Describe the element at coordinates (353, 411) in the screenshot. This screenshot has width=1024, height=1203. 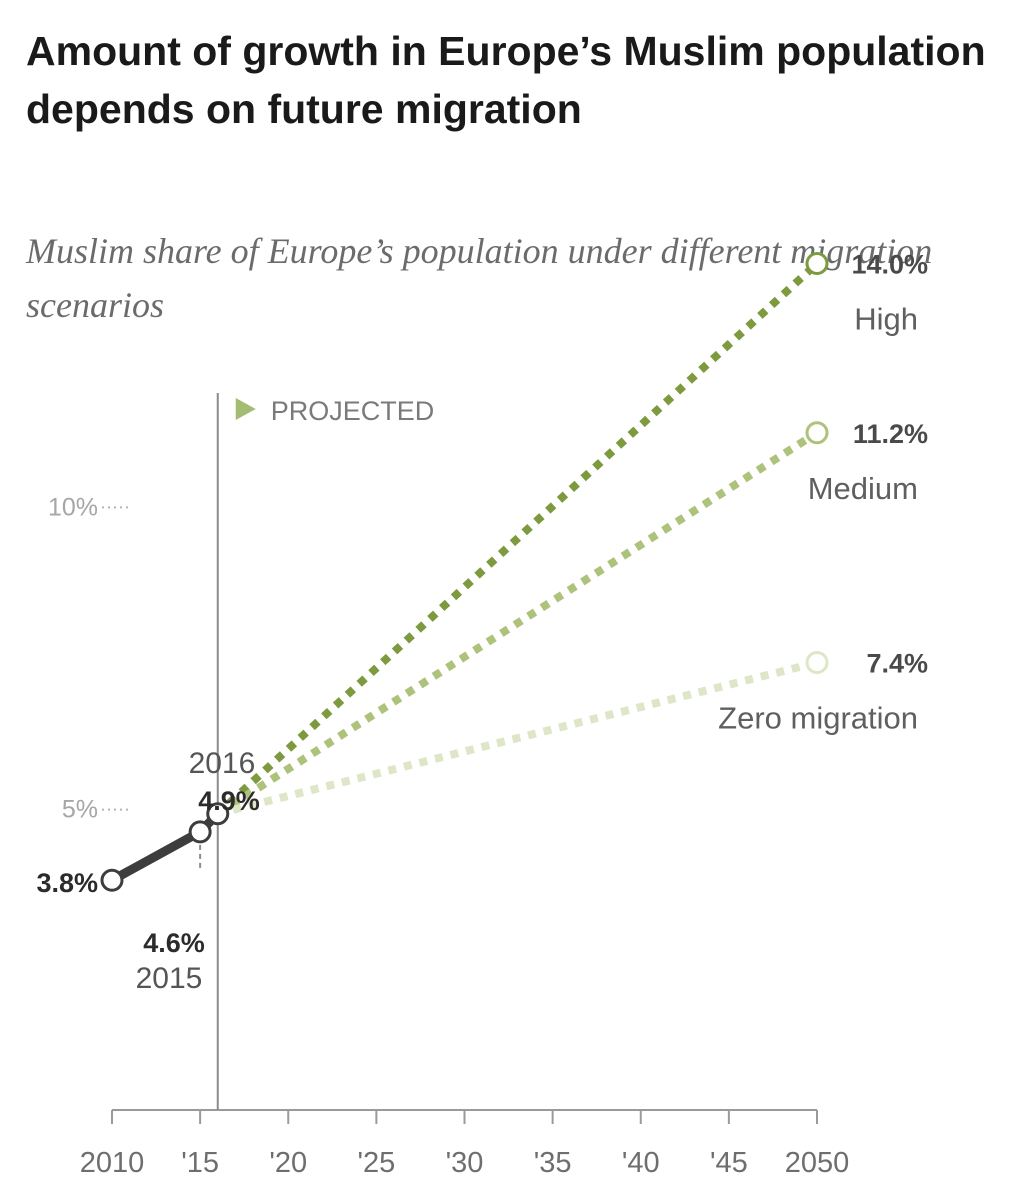
I see `projected-label: PROJECTED` at that location.